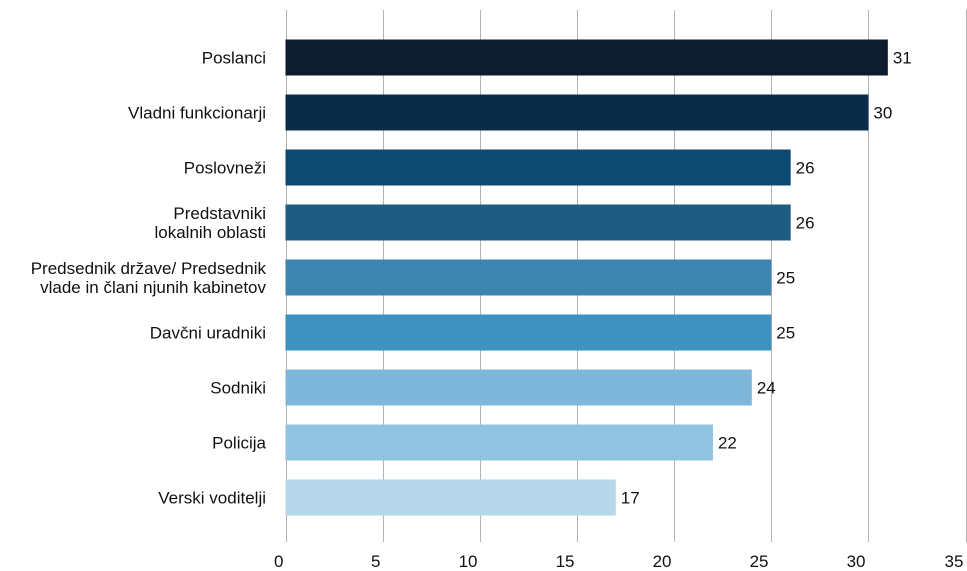 This screenshot has height=571, width=967. Describe the element at coordinates (212, 498) in the screenshot. I see `category-label: Verski voditelji` at that location.